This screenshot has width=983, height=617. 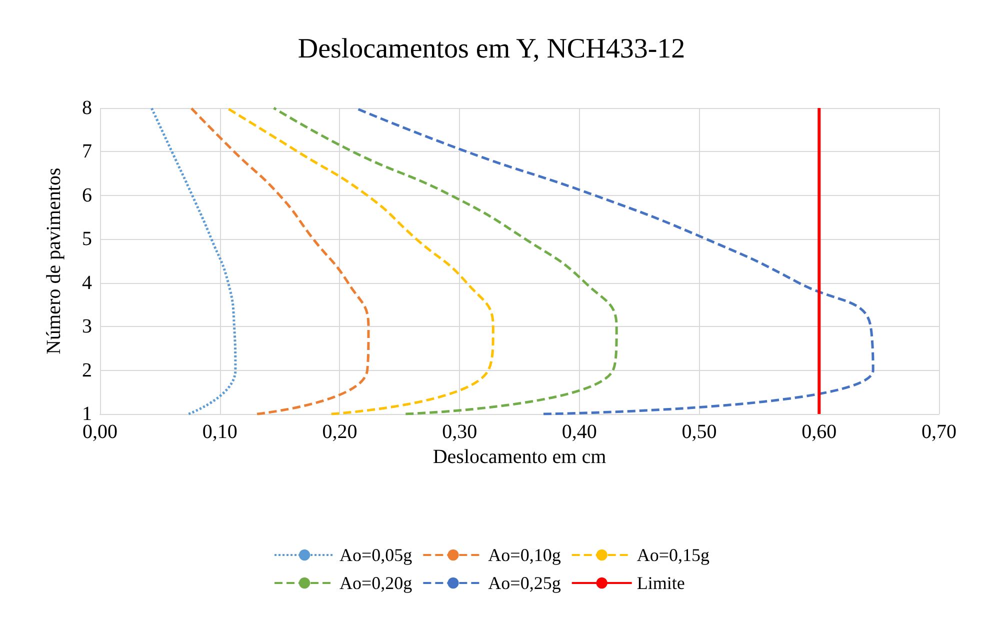 What do you see at coordinates (87, 283) in the screenshot?
I see `y-tick-label: 4` at bounding box center [87, 283].